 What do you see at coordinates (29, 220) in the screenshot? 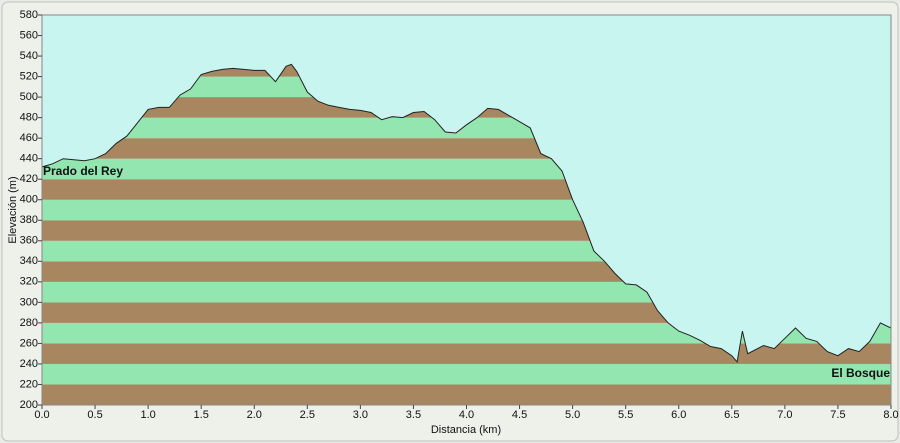
I see `y-tick-label: 380` at bounding box center [29, 220].